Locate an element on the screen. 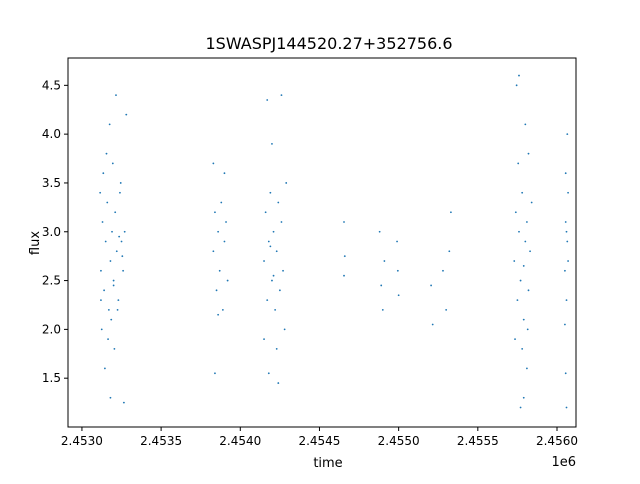 The width and height of the screenshot is (640, 484). x-tick-label: 2.4530 is located at coordinates (82, 441).